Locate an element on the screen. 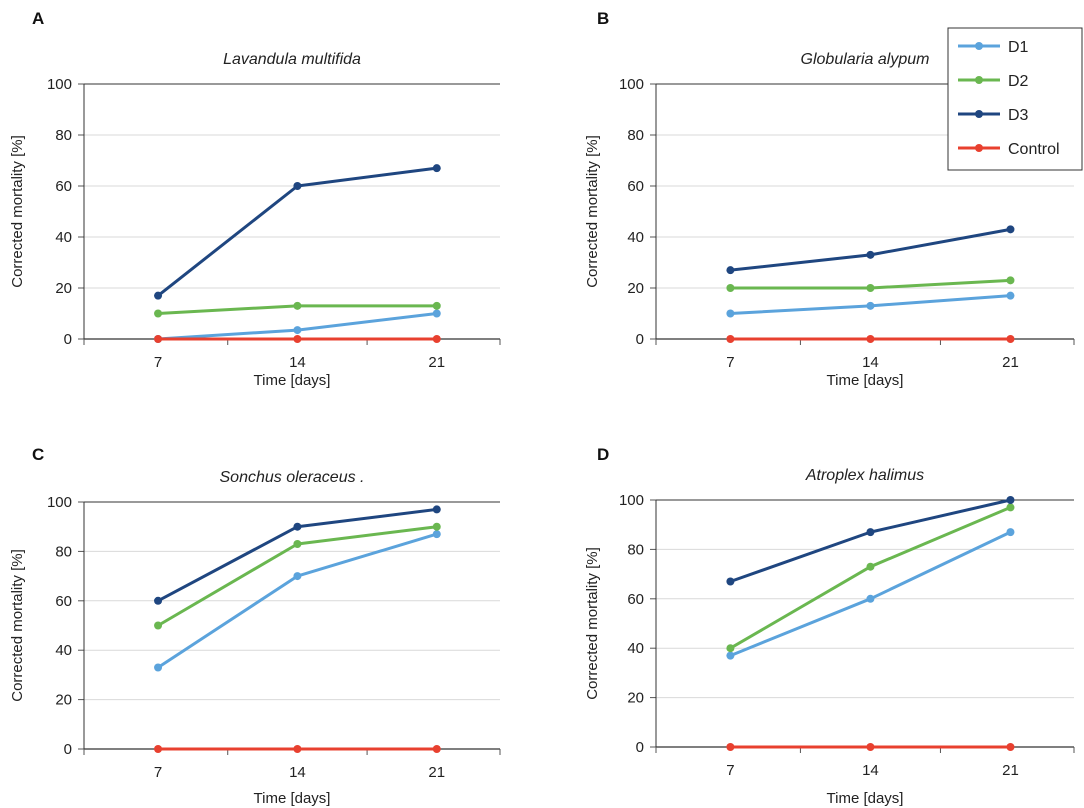 The image size is (1084, 808). chart-title: Sonchus oleraceus . is located at coordinates (292, 477).